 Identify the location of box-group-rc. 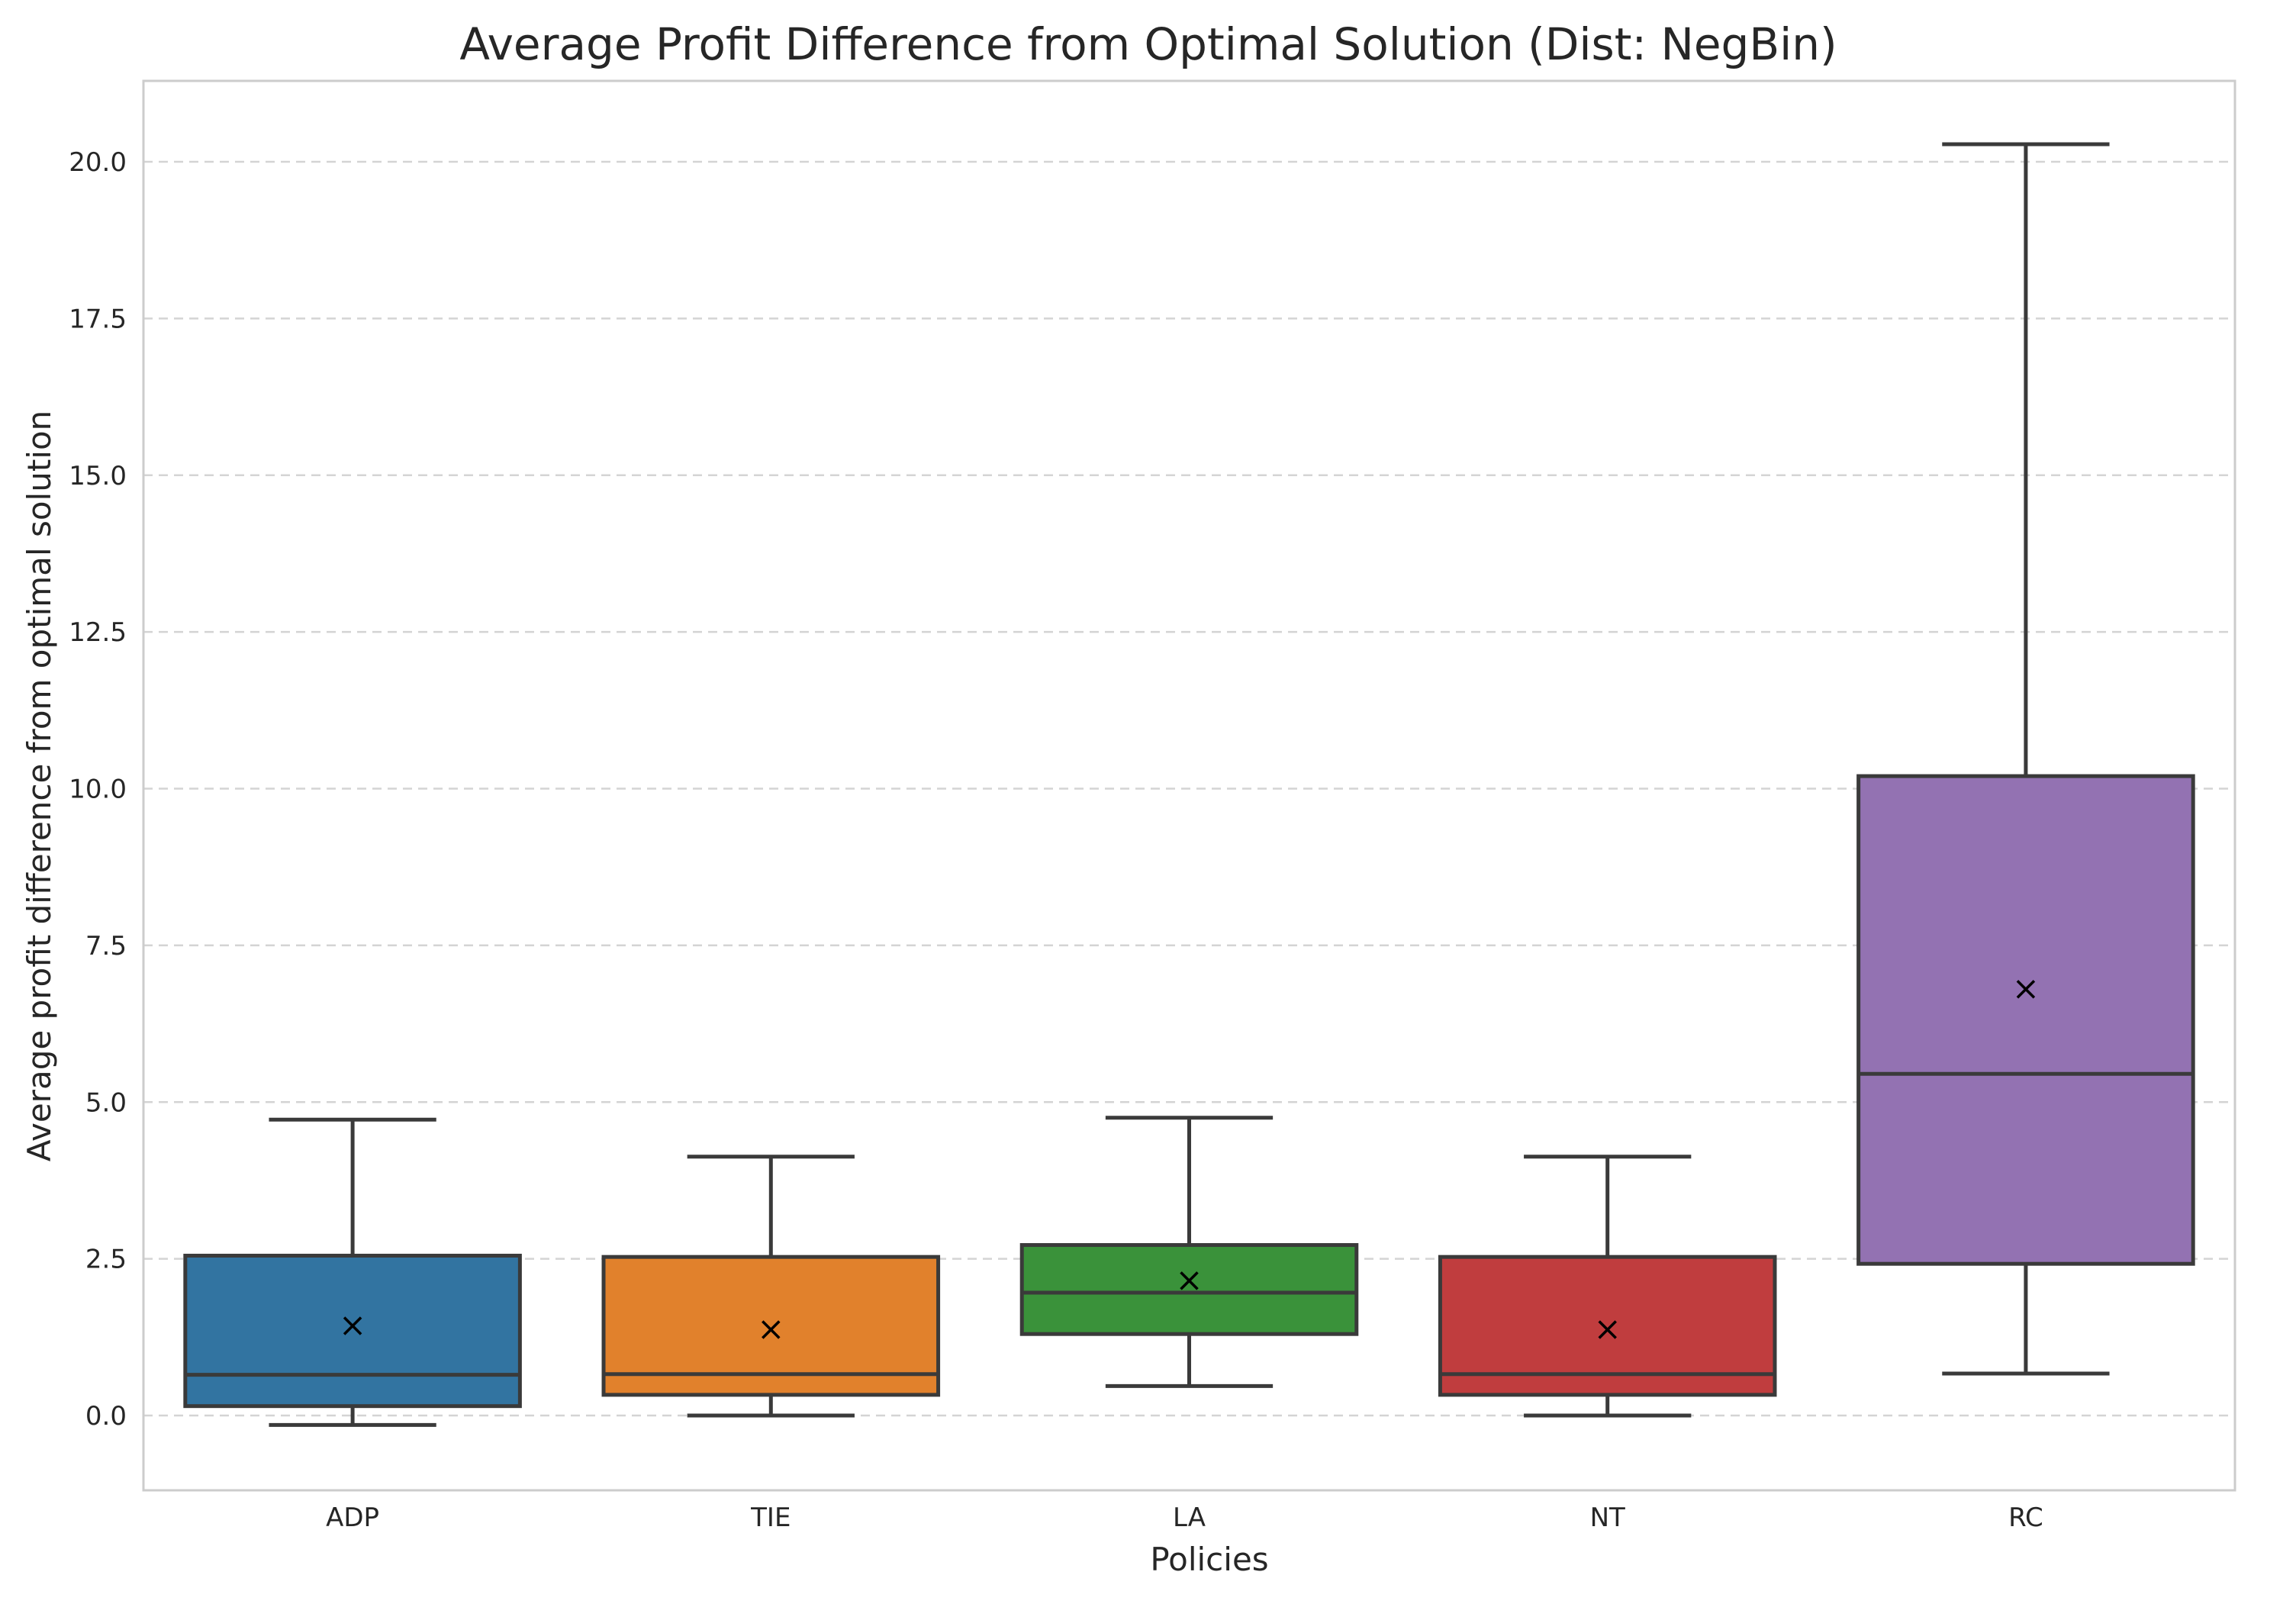
(2025, 759).